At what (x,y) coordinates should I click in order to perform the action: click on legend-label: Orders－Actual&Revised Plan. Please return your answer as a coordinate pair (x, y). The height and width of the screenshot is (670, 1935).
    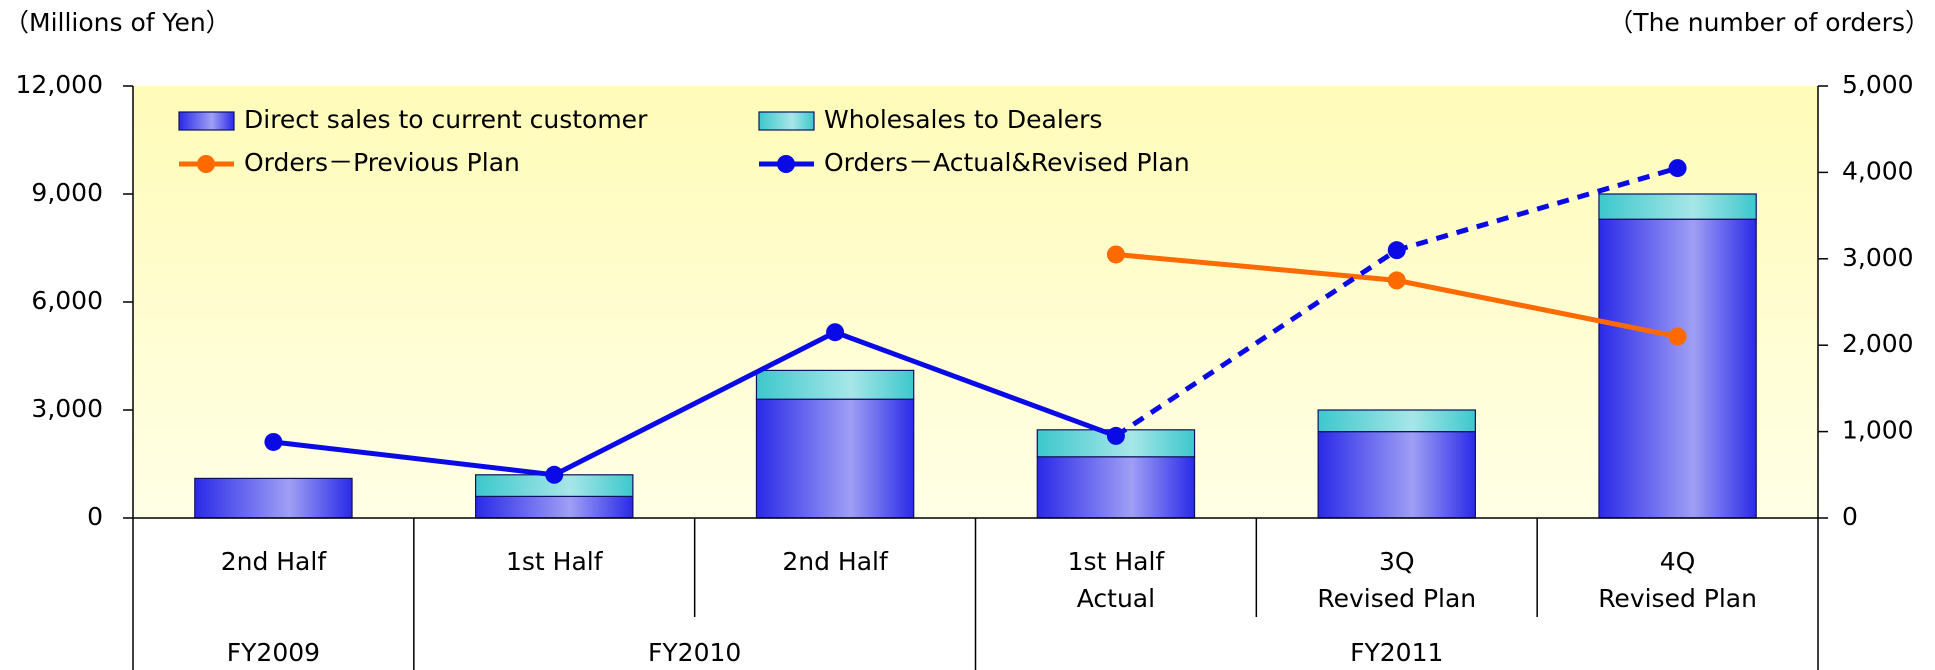
    Looking at the image, I should click on (1007, 162).